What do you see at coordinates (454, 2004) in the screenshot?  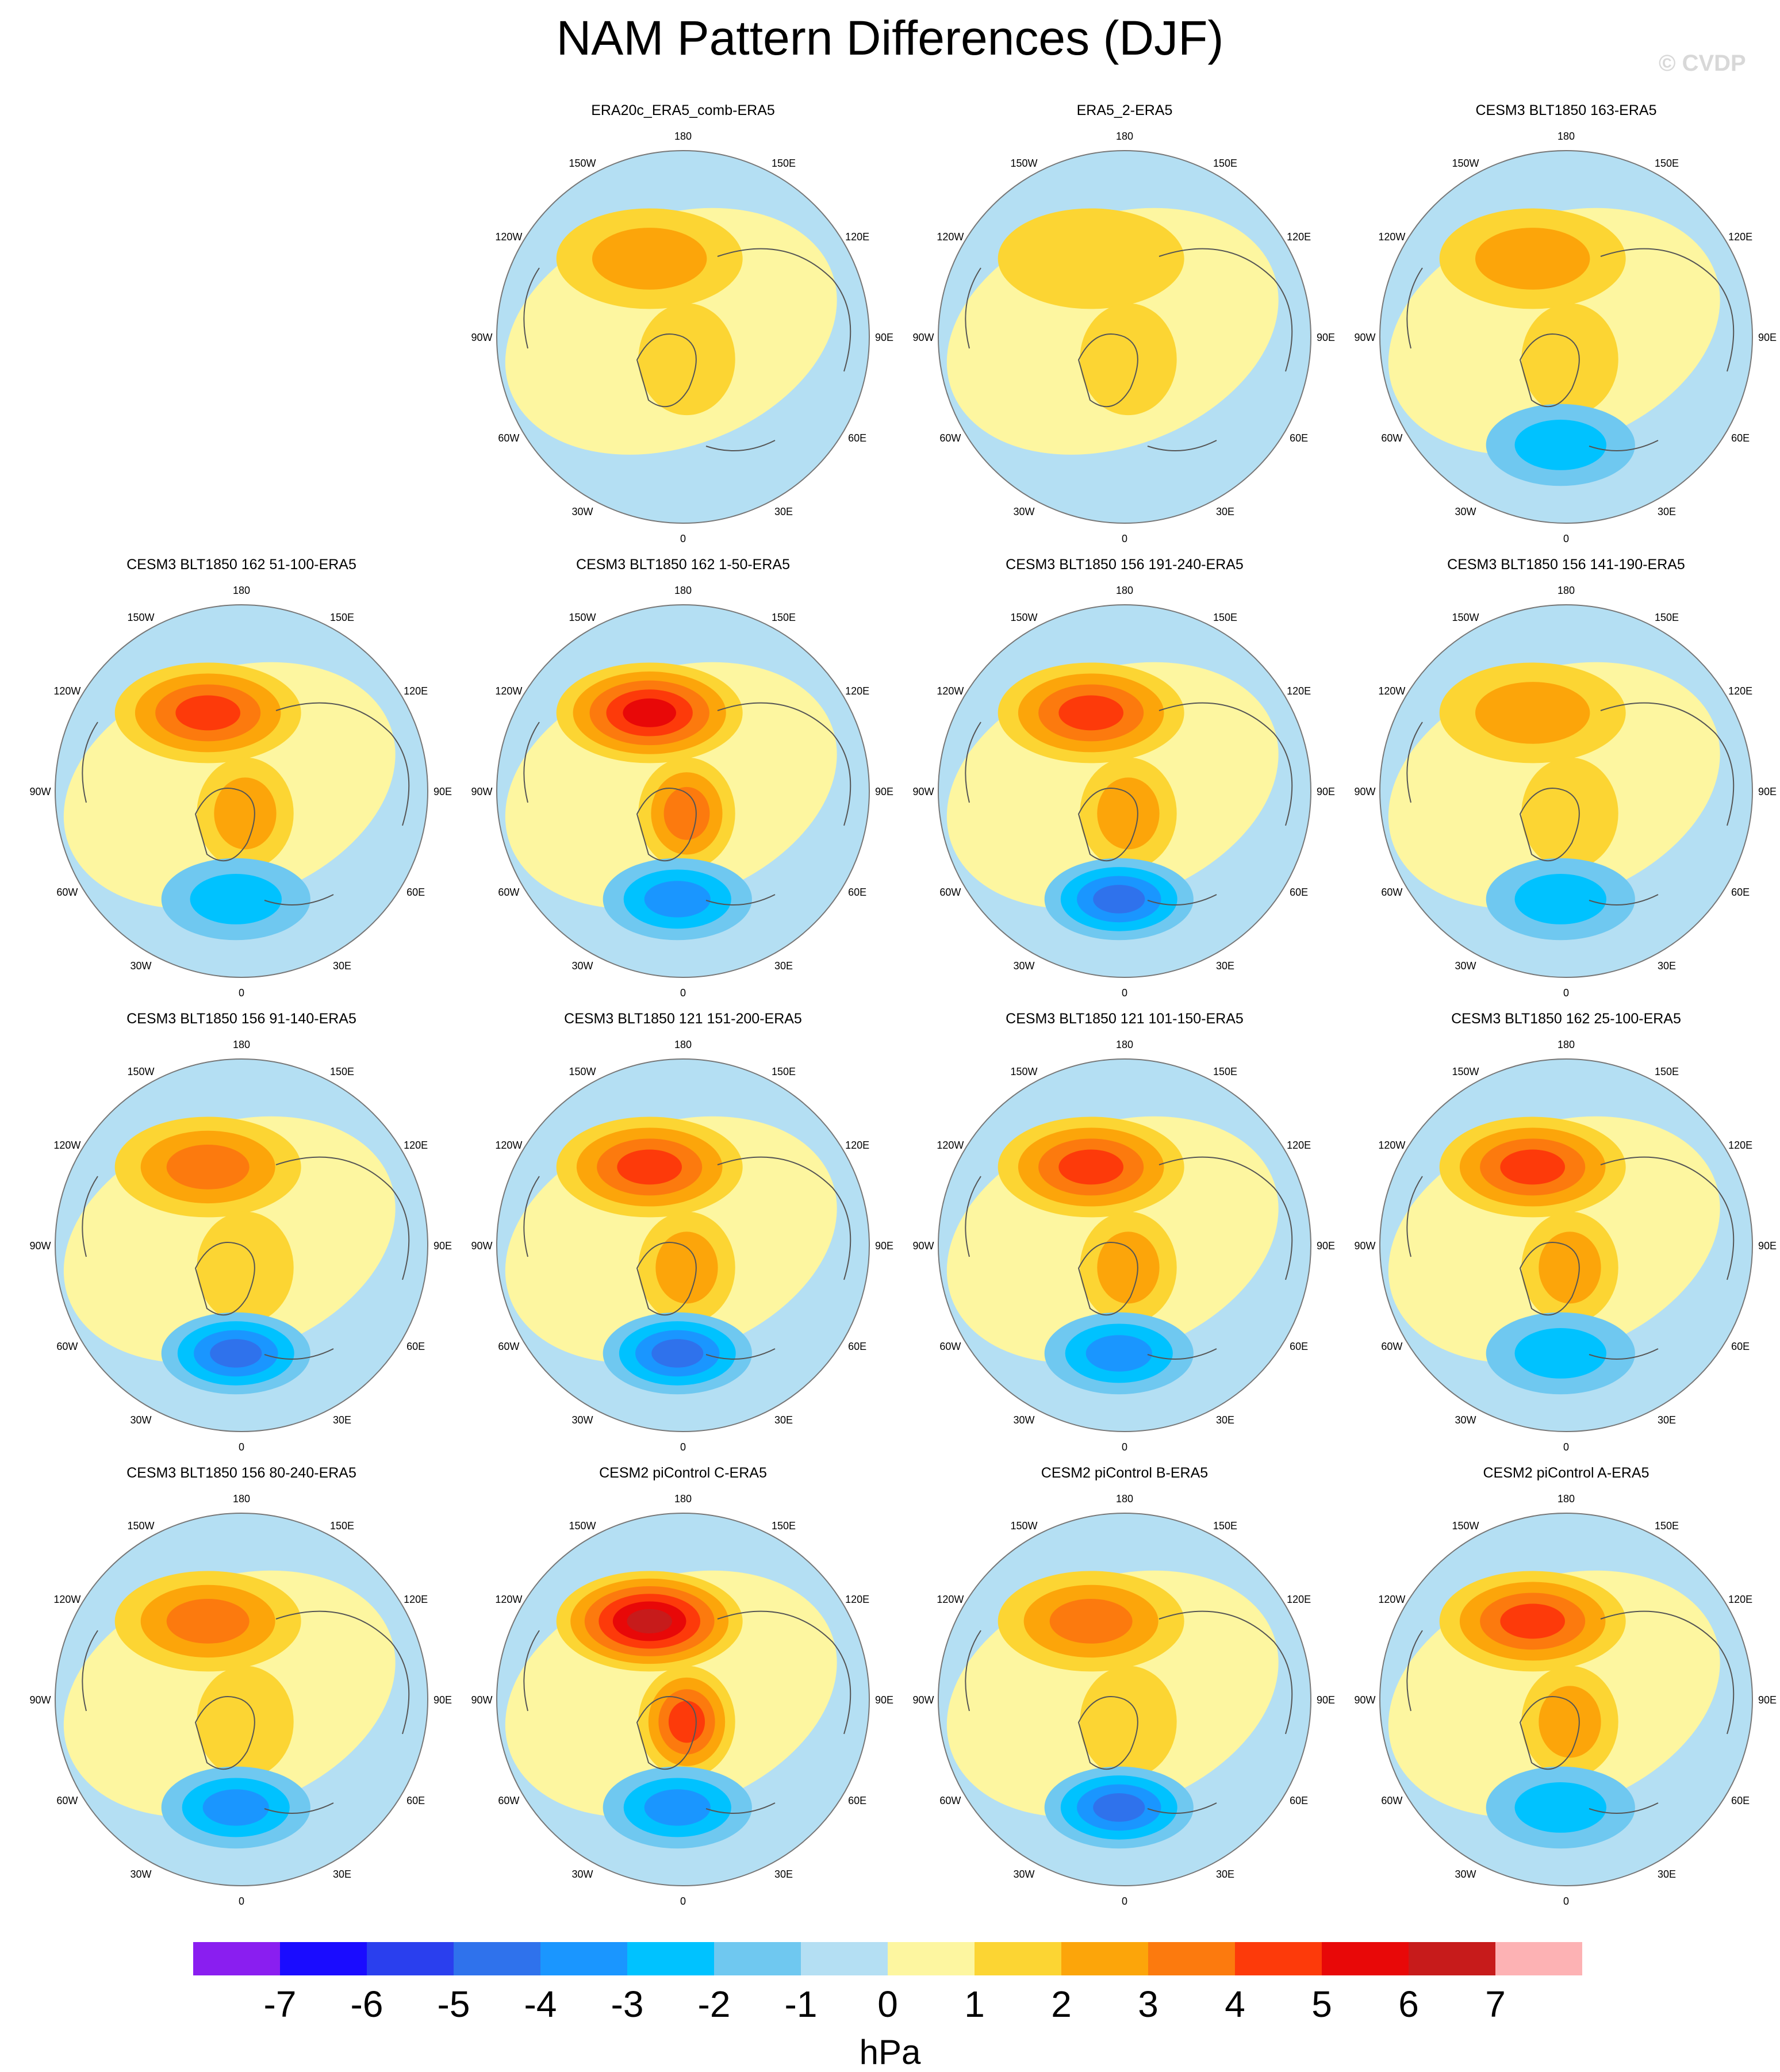 I see `colorbar-tick-label: -5` at bounding box center [454, 2004].